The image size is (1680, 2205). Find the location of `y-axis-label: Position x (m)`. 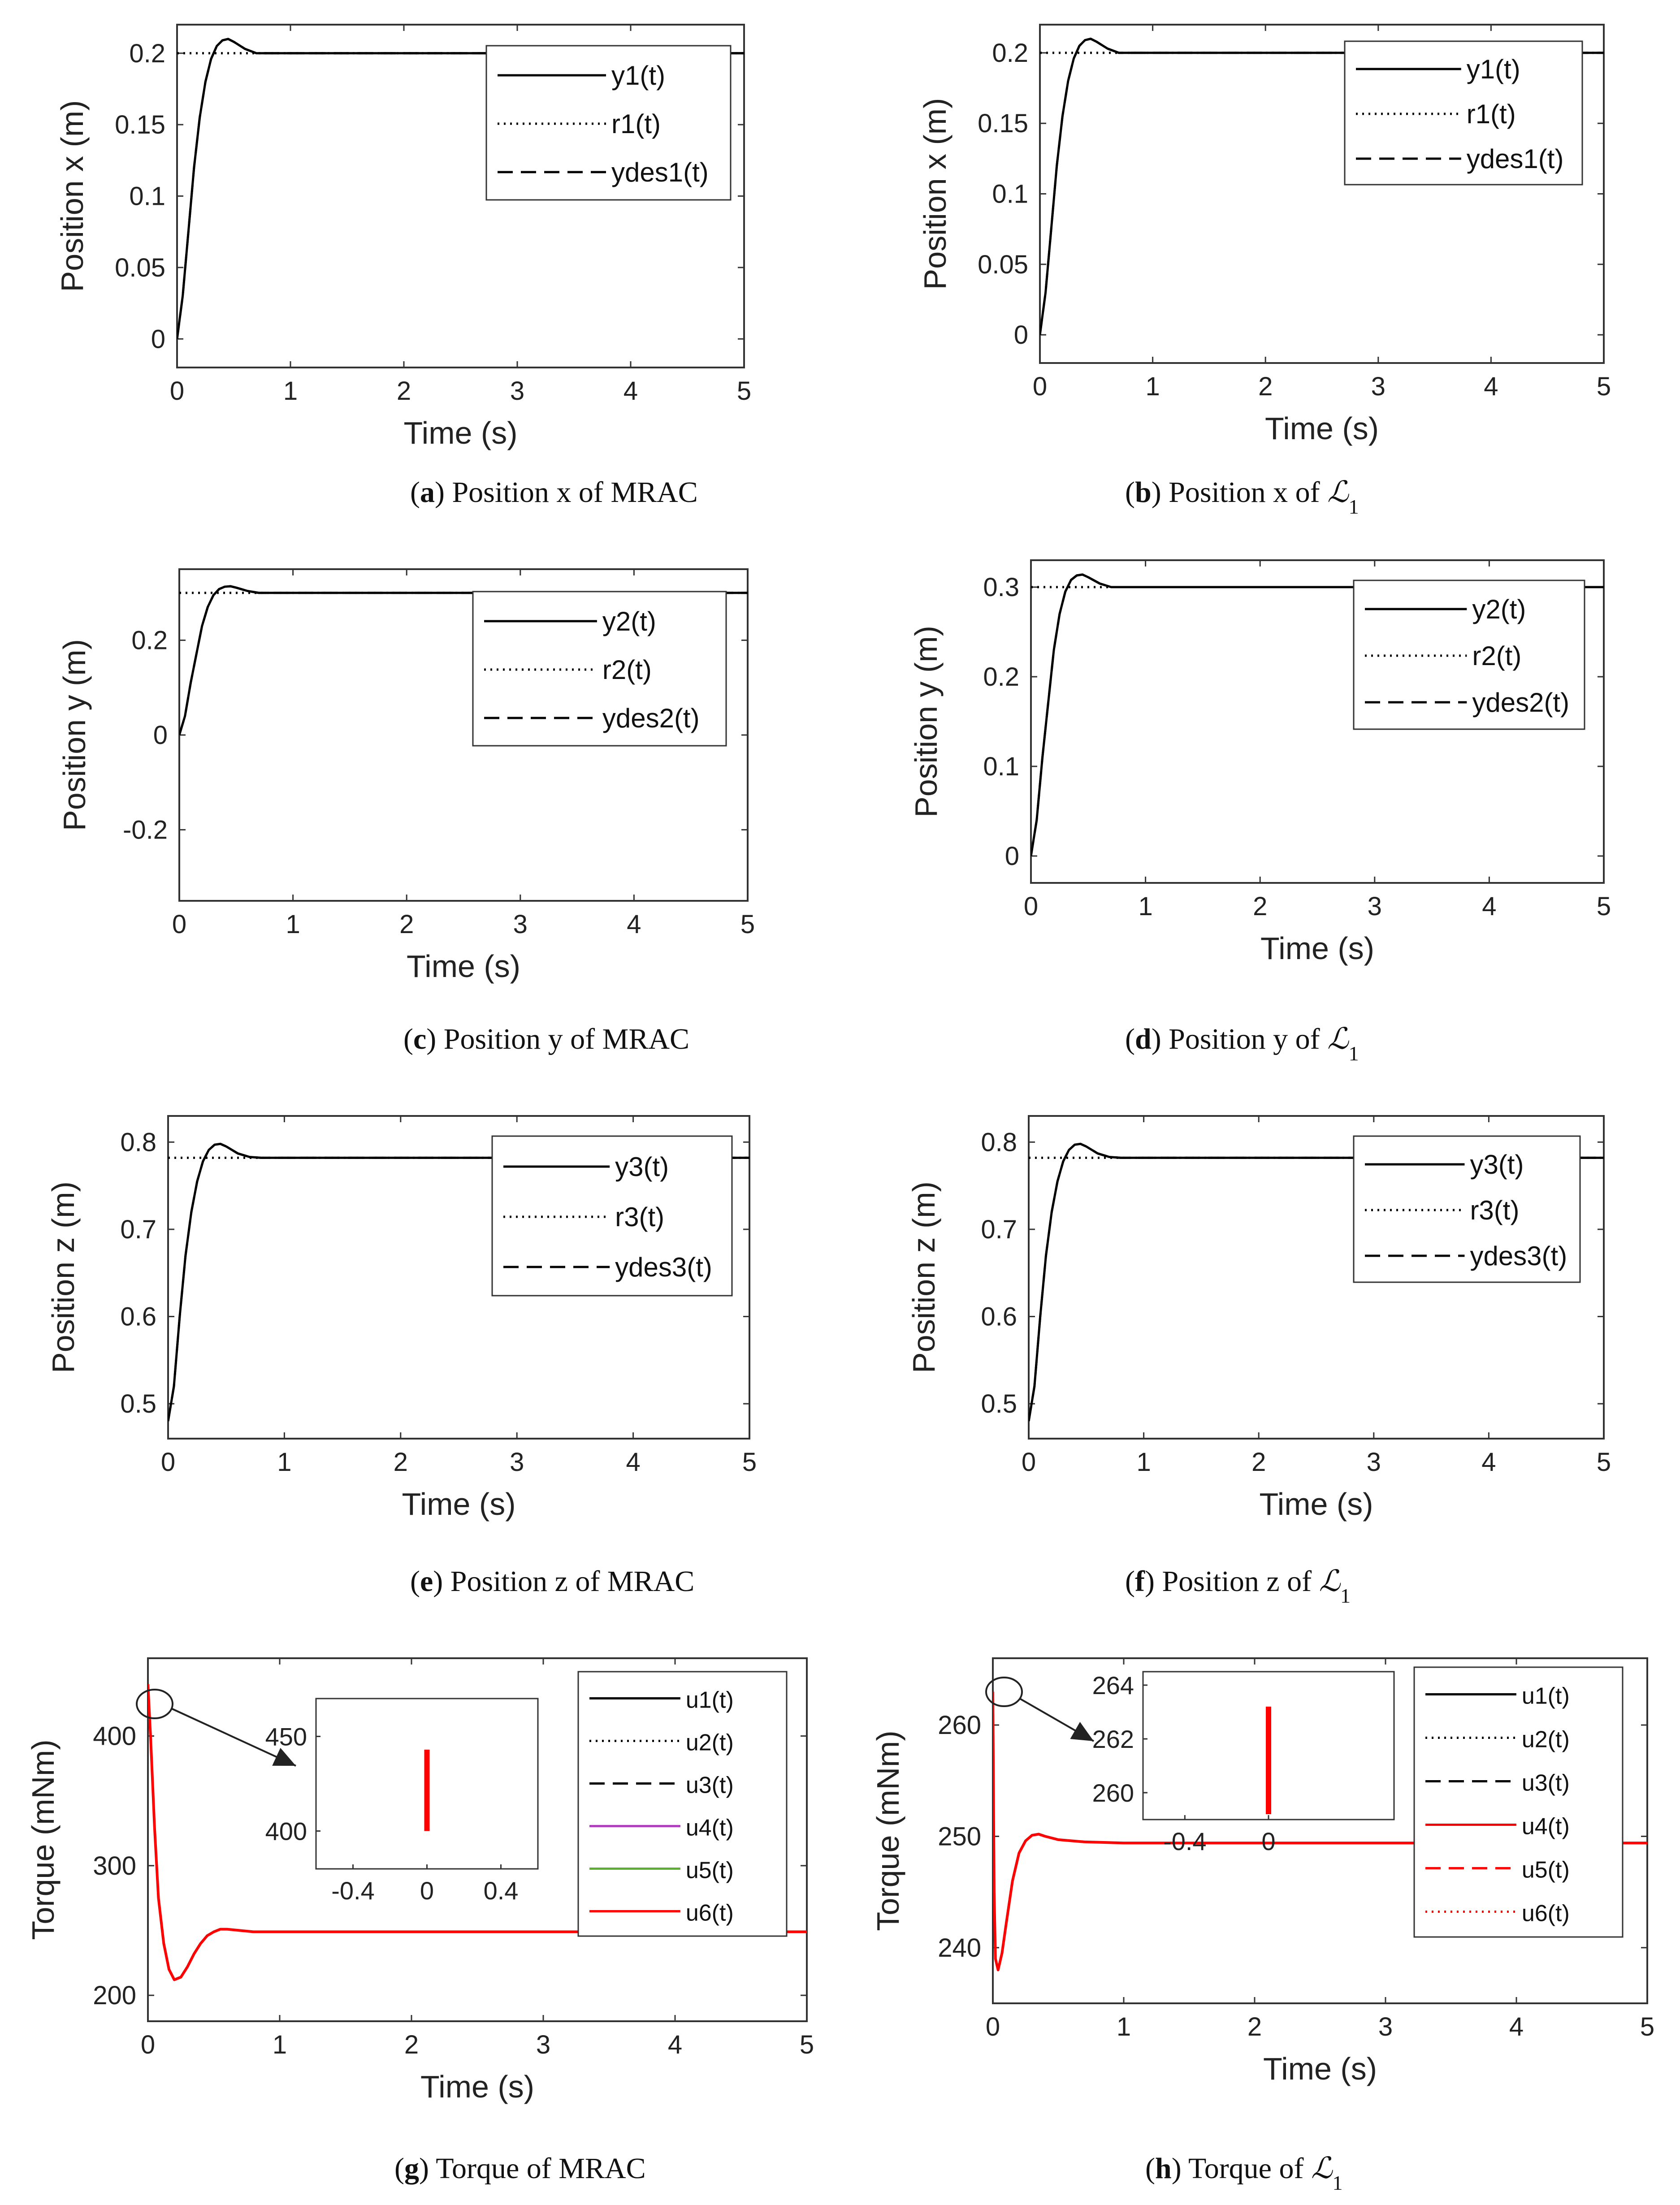

y-axis-label: Position x (m) is located at coordinates (935, 194).